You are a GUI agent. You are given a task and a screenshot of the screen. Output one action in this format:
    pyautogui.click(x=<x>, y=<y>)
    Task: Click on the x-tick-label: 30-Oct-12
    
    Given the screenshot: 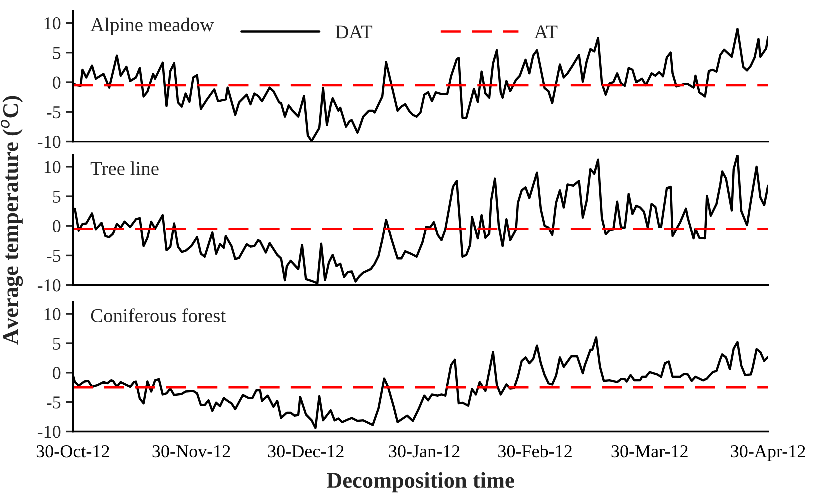 What is the action you would take?
    pyautogui.click(x=73, y=451)
    